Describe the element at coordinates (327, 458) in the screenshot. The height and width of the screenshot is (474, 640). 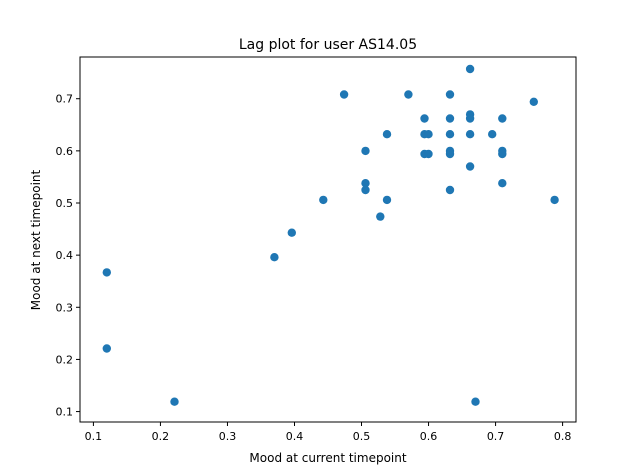
I see `x-axis-label: Mood at current timepoint` at that location.